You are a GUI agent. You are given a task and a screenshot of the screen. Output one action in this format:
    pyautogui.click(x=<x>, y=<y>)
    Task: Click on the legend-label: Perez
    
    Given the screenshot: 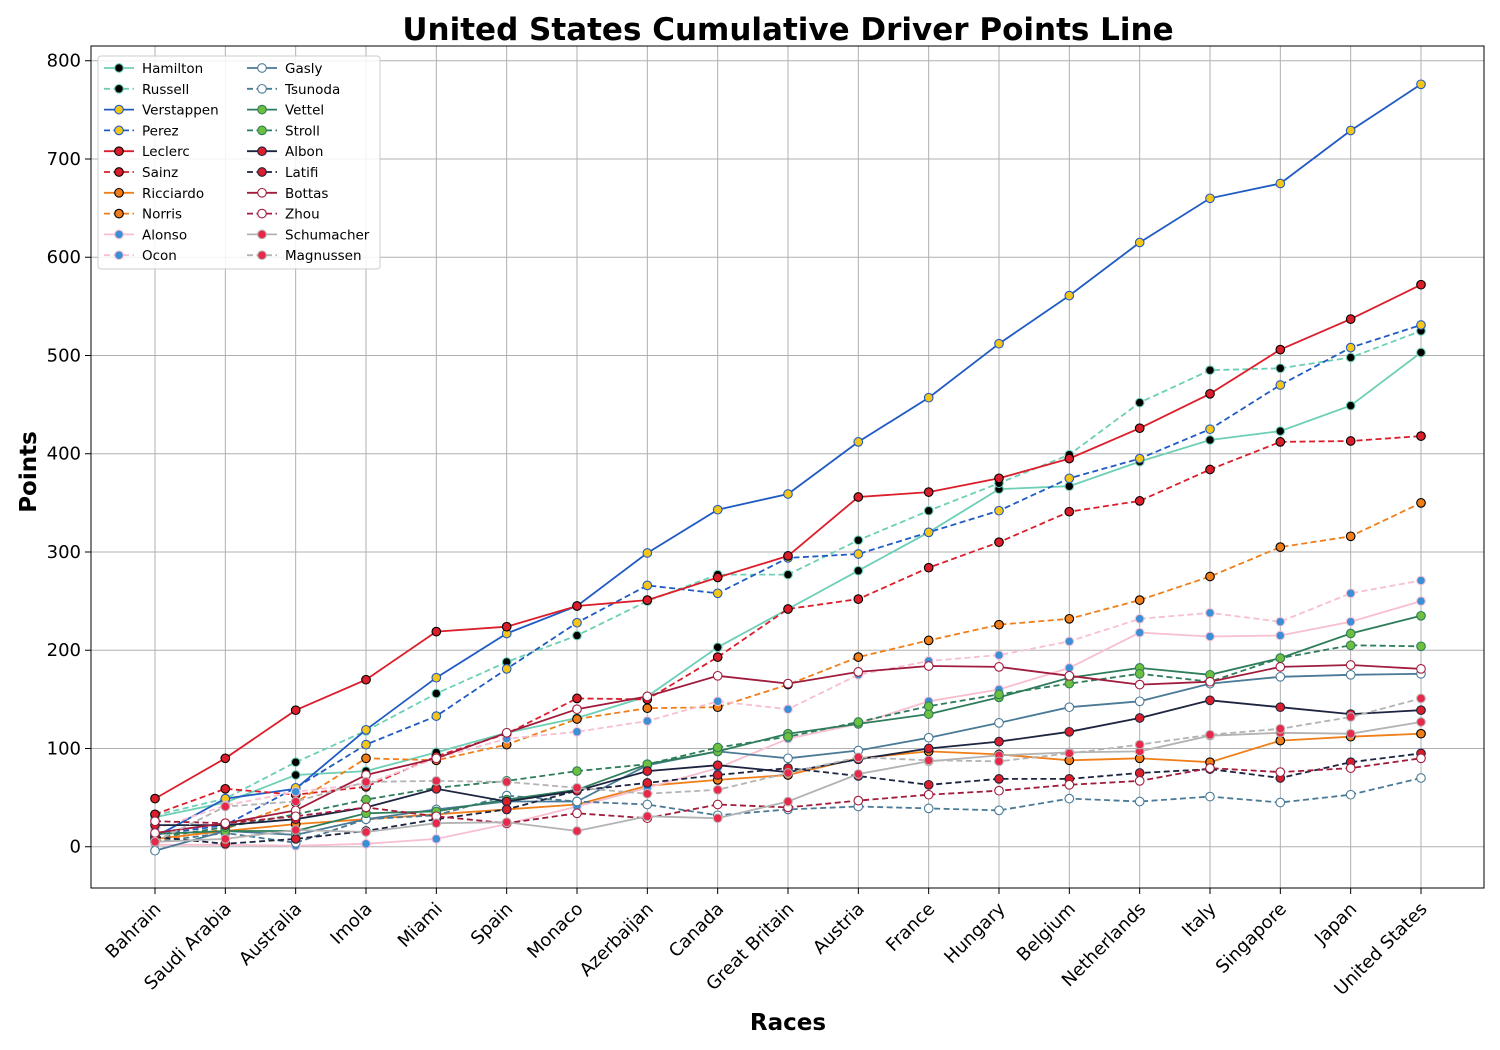 What is the action you would take?
    pyautogui.click(x=160, y=131)
    